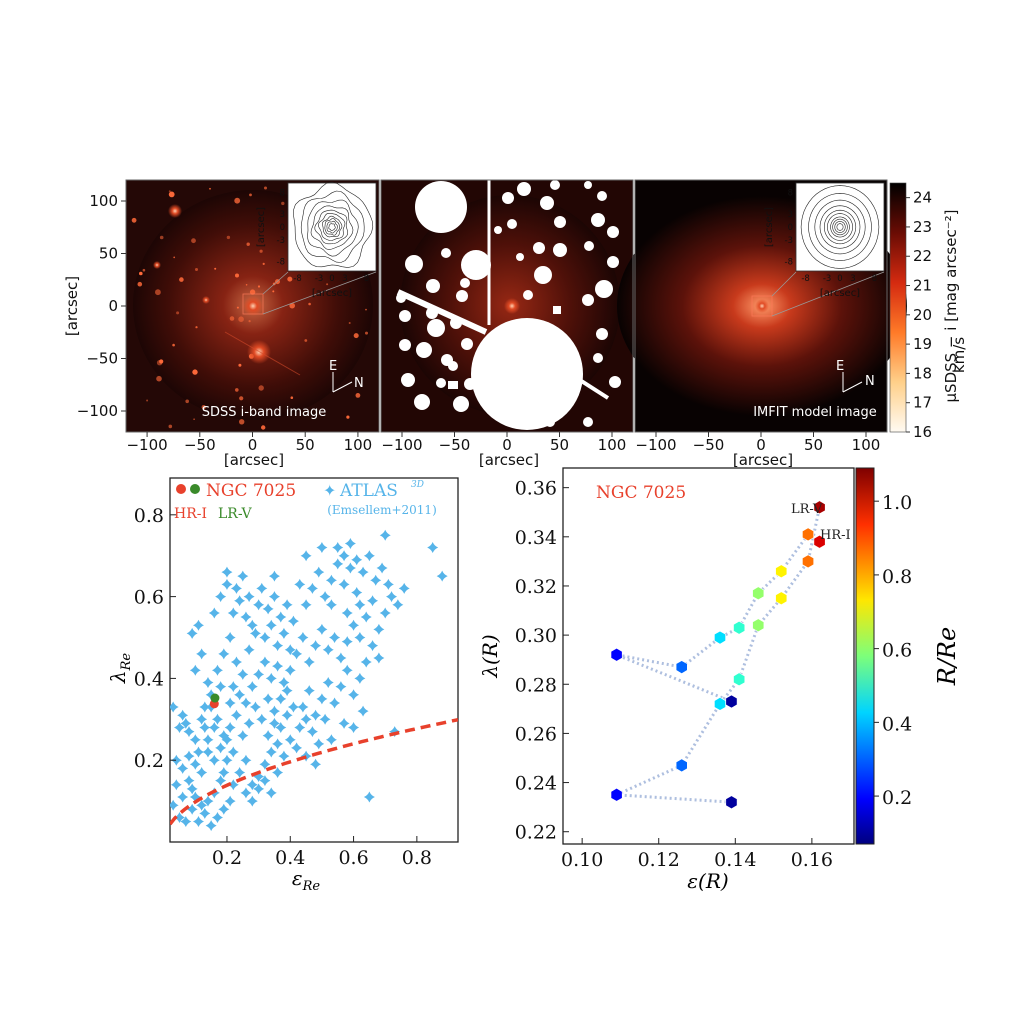 This screenshot has height=1024, width=1024. What do you see at coordinates (852, 279) in the screenshot?
I see `inset-xtick: 3` at bounding box center [852, 279].